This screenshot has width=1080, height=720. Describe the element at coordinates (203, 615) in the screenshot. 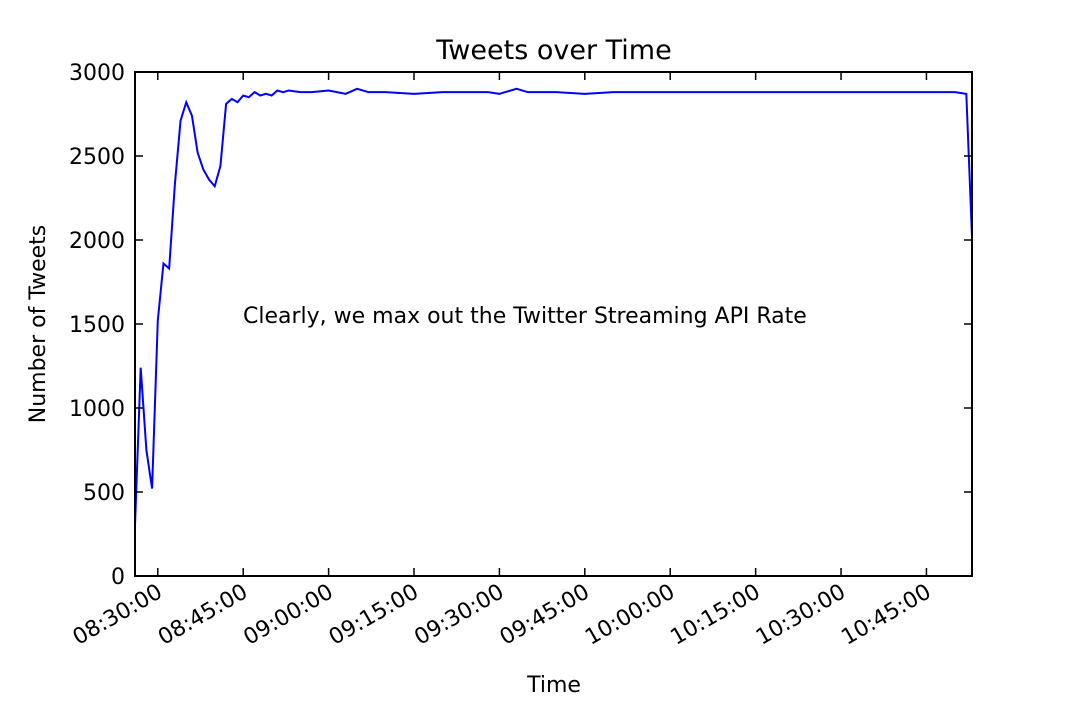

I see `x-tick-label: 08:45:00` at that location.